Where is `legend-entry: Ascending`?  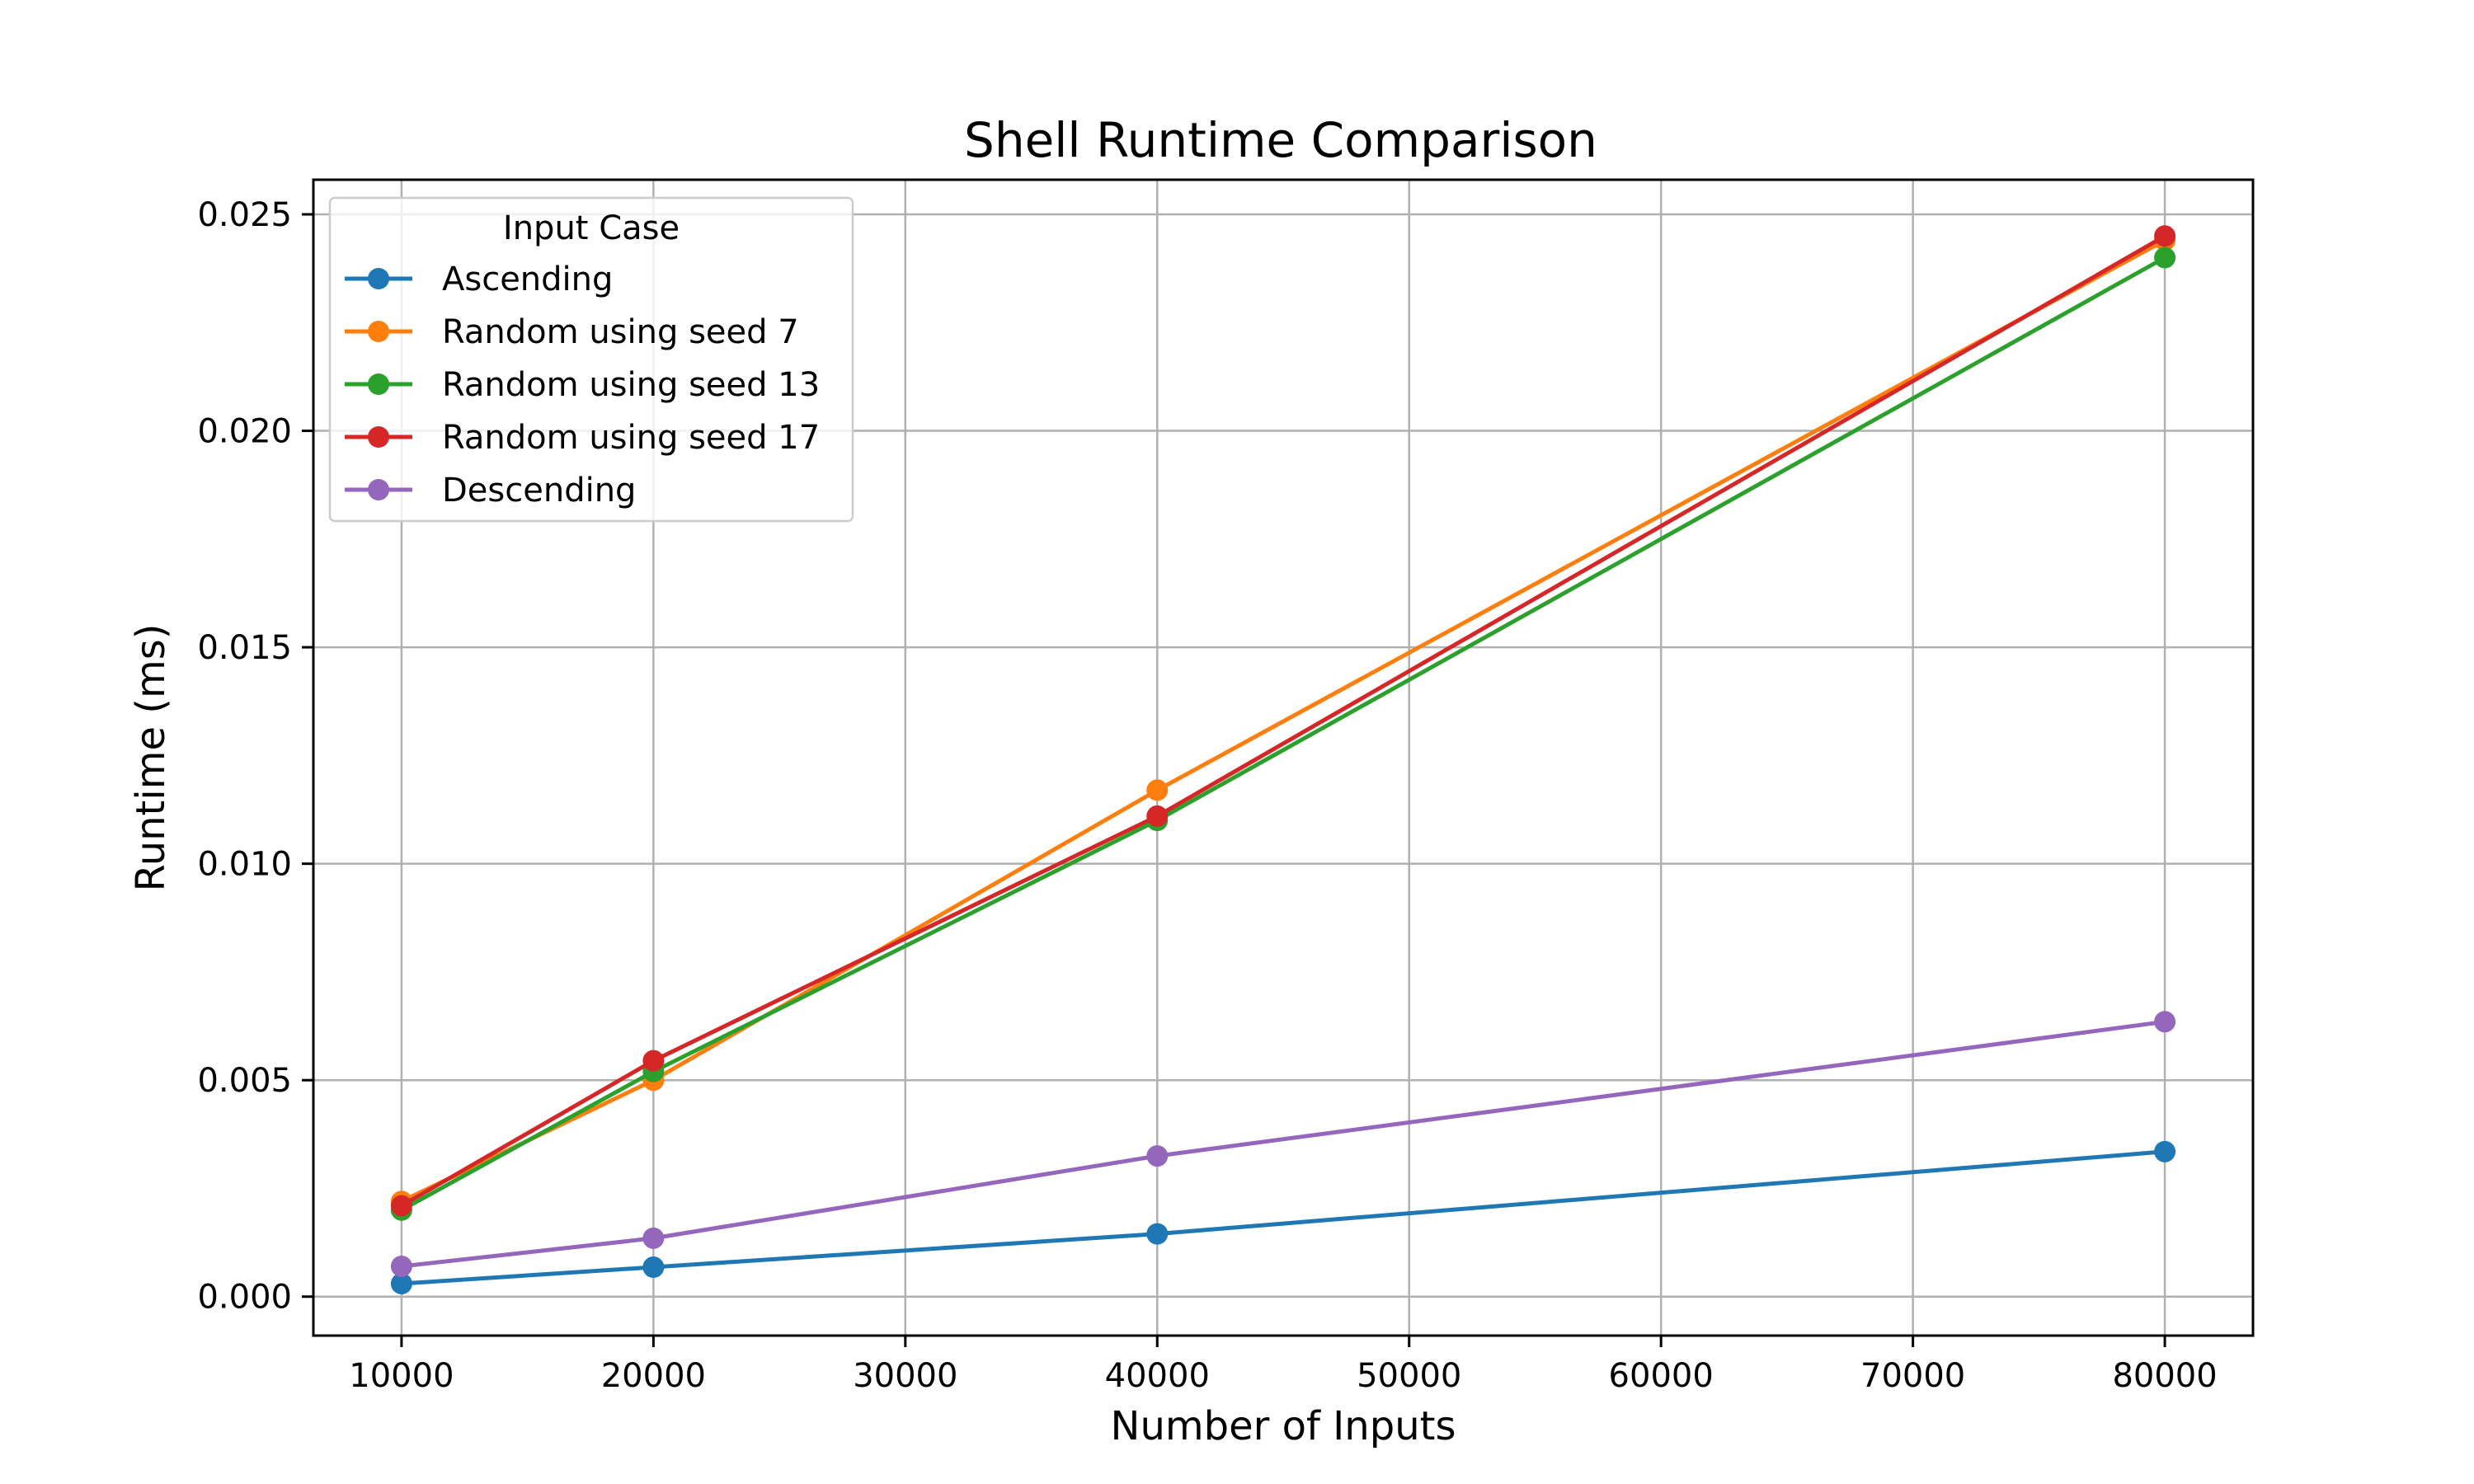
legend-entry: Ascending is located at coordinates (479, 279).